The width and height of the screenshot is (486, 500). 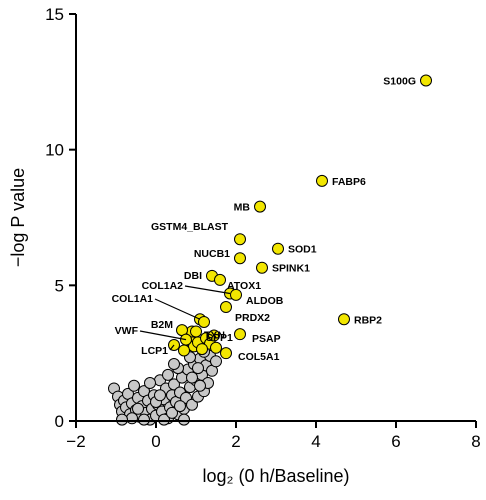 I want to click on leader-lines, so click(x=185, y=318).